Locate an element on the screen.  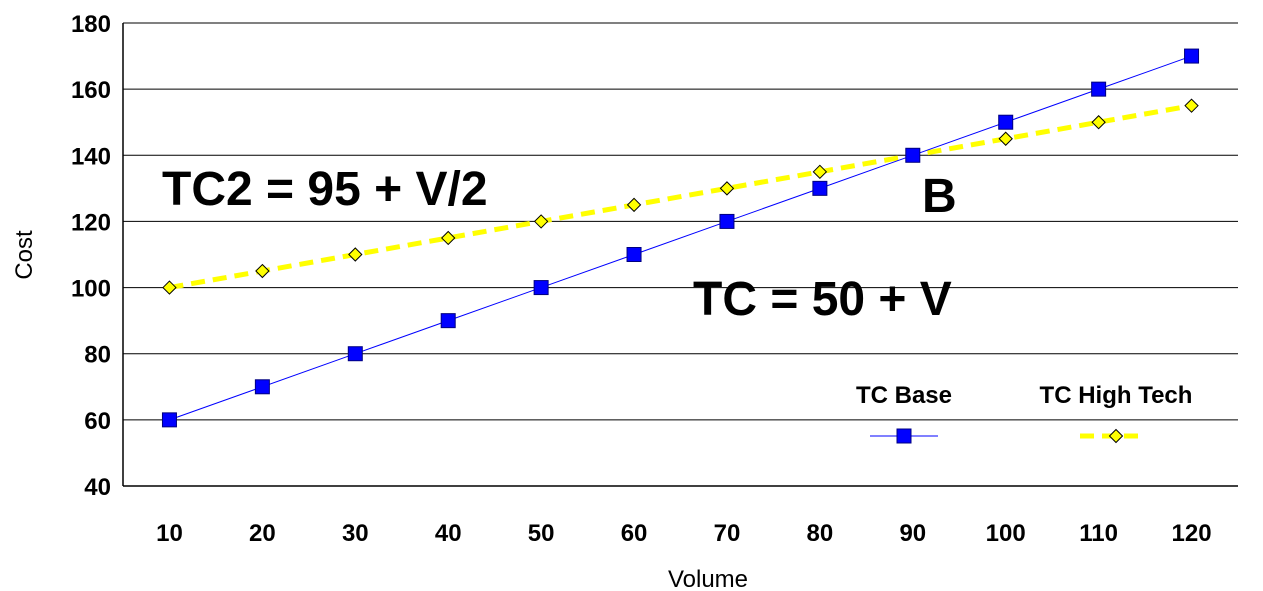
y-tick-label-160: 160 is located at coordinates (91, 90).